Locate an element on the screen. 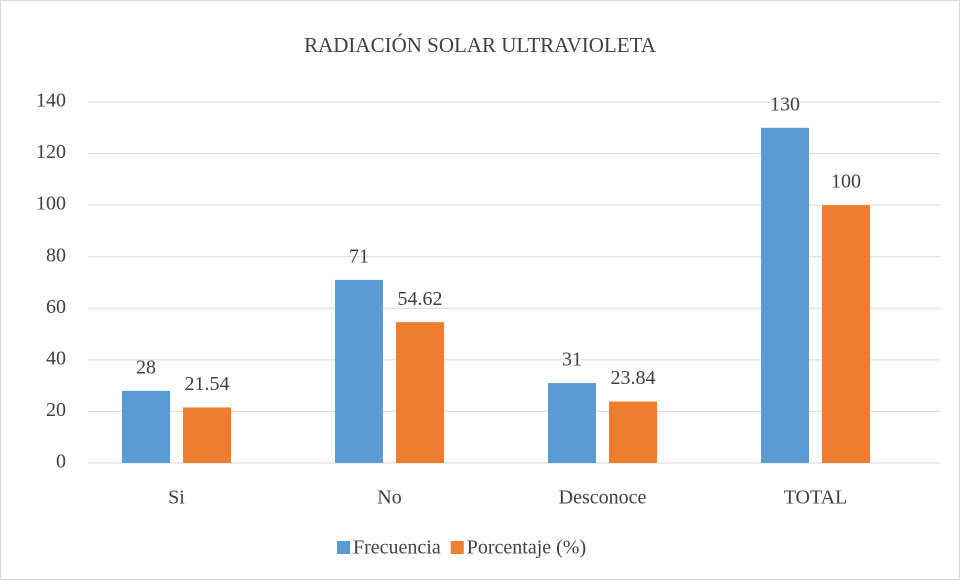  data-label: 100 is located at coordinates (846, 182).